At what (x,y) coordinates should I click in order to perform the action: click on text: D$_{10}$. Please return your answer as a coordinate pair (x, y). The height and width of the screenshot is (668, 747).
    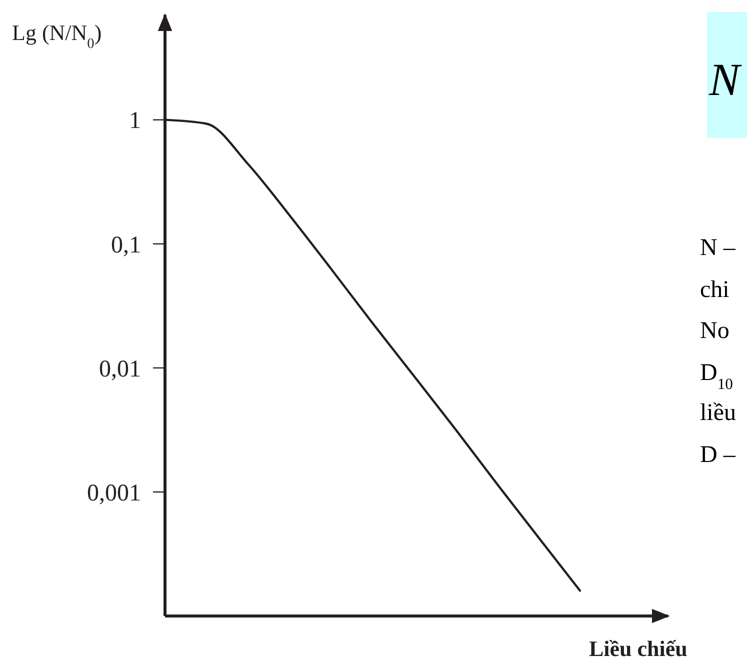
    Looking at the image, I should click on (717, 376).